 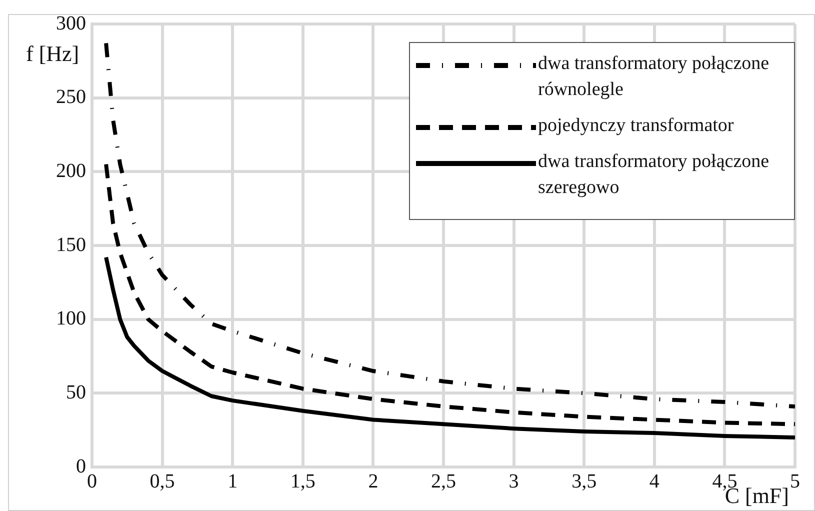 What do you see at coordinates (636, 126) in the screenshot?
I see `legend-label: pojedynczy transformator` at bounding box center [636, 126].